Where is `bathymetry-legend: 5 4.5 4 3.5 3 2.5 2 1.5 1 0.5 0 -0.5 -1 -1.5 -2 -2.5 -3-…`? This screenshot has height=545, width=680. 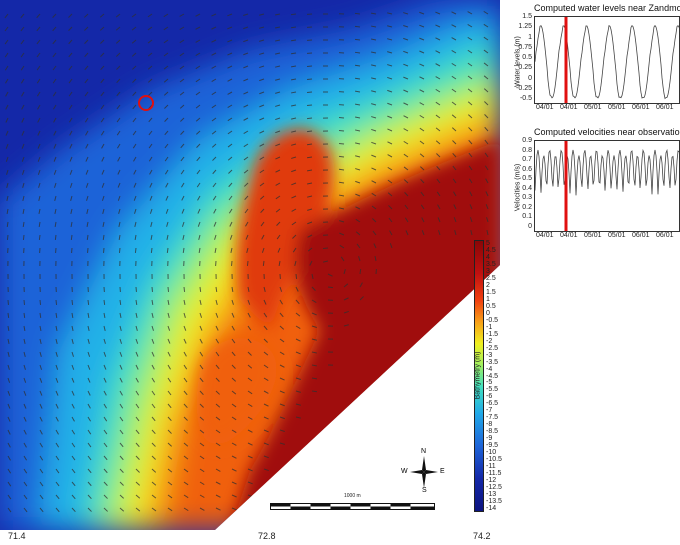 bathymetry-legend: 5 4.5 4 3.5 3 2.5 2 1.5 1 0.5 0 -0.5 -1 -1.5 -2 -2.5 -3-… is located at coordinates (488, 376).